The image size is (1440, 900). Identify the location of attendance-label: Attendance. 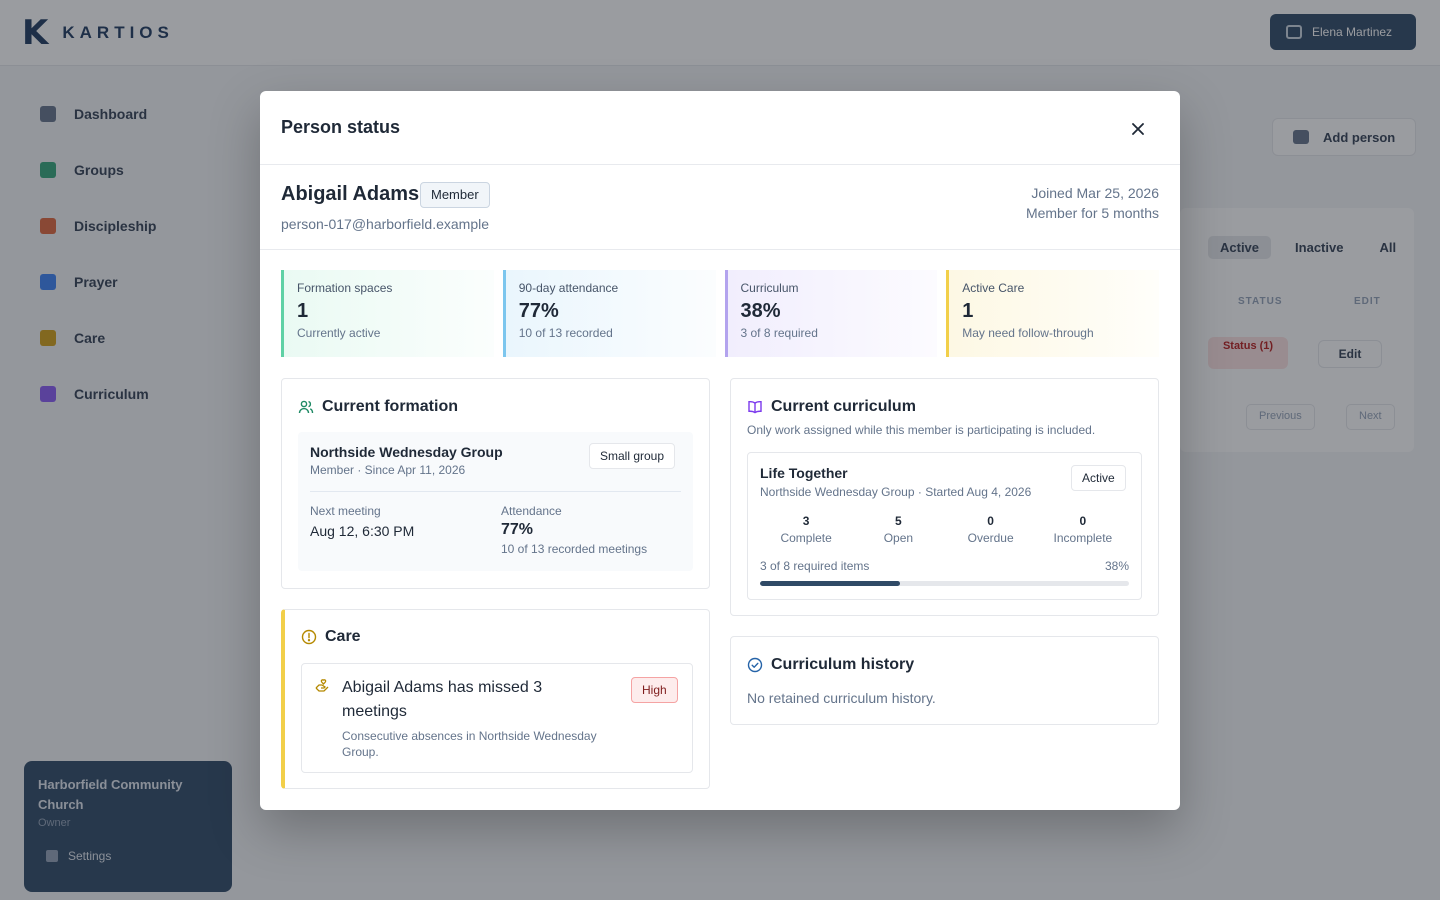
(531, 511).